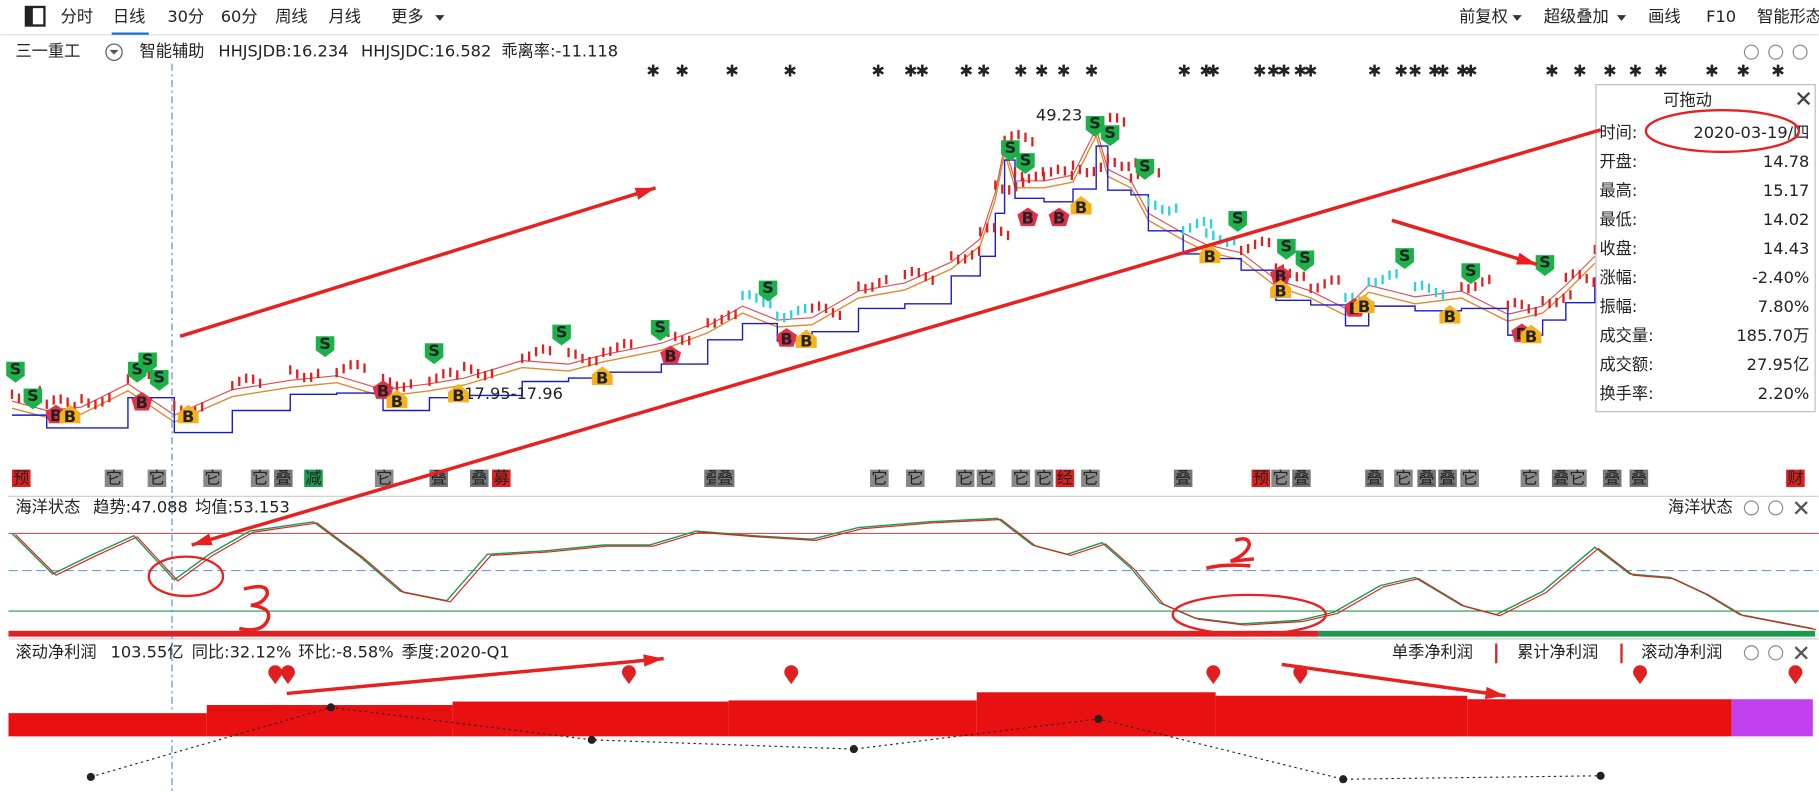 This screenshot has height=792, width=1819. What do you see at coordinates (1576, 16) in the screenshot?
I see `toolbar-tool: 超级叠加` at bounding box center [1576, 16].